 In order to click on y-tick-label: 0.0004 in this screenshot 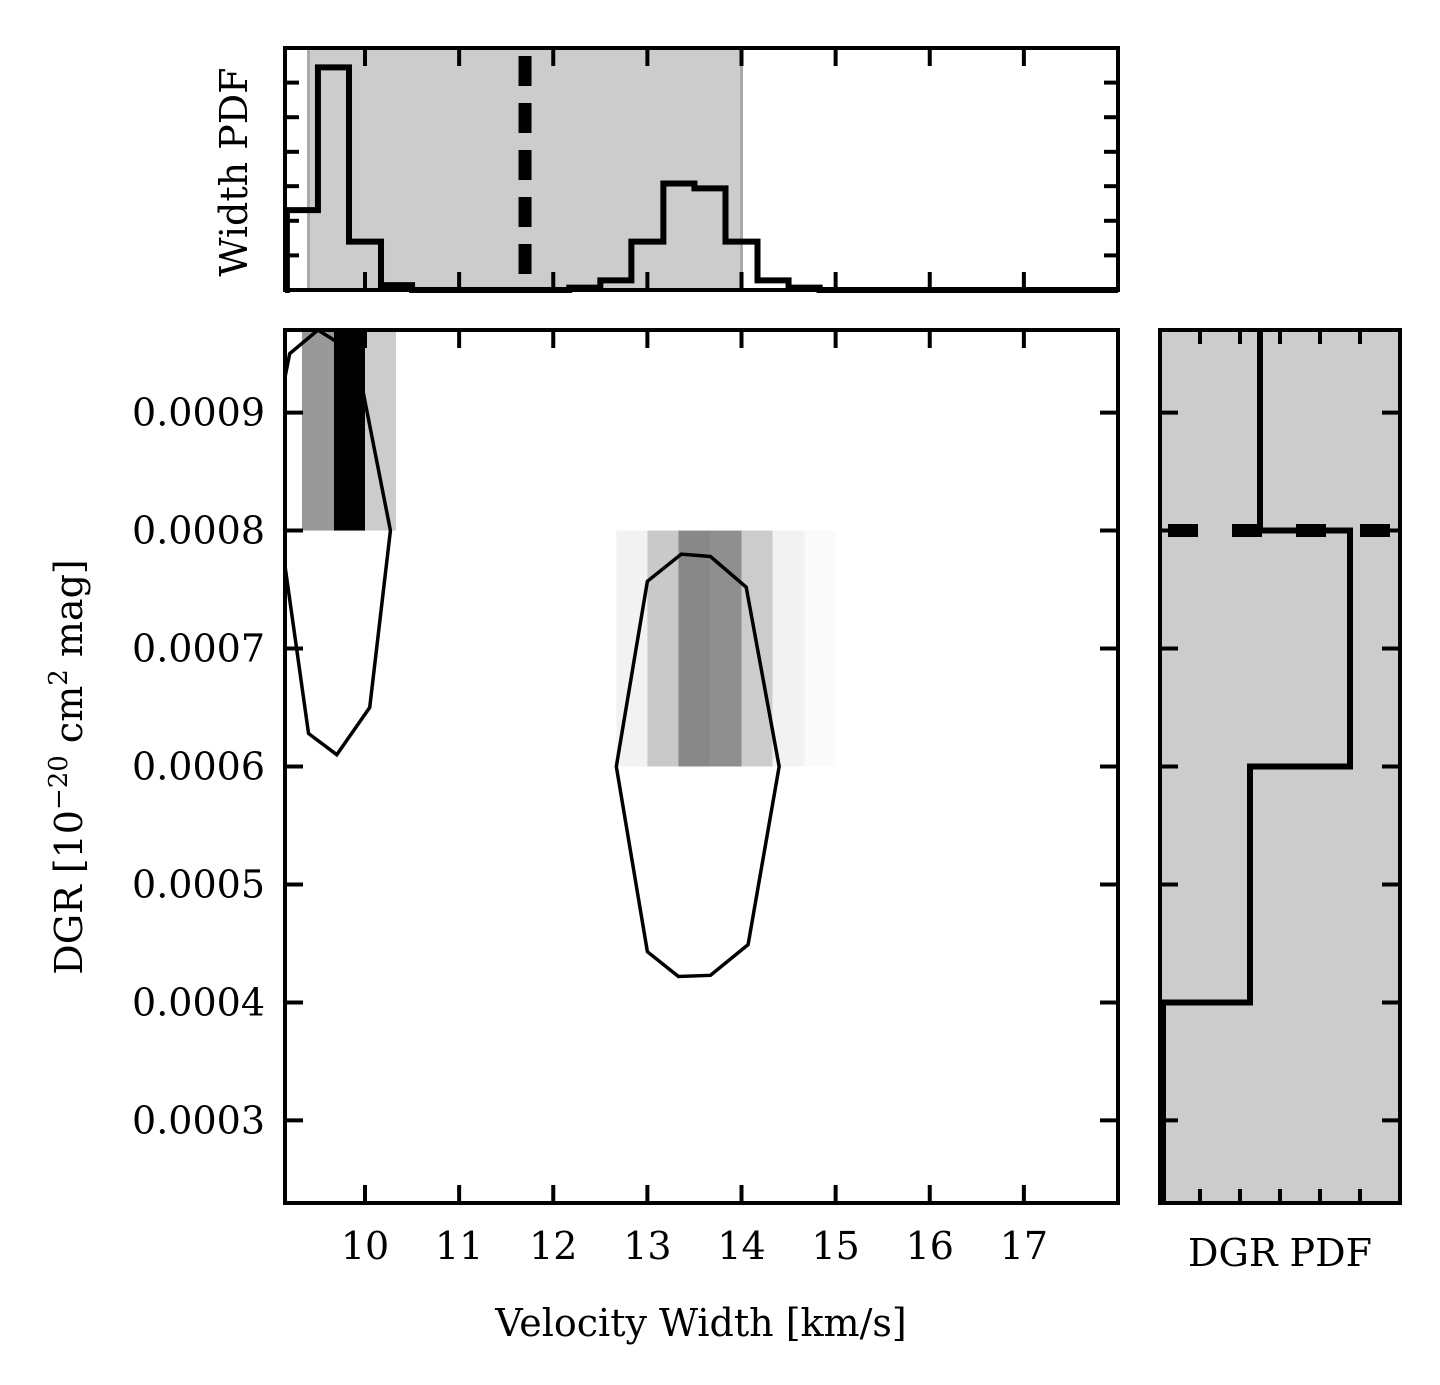, I will do `click(198, 1002)`.